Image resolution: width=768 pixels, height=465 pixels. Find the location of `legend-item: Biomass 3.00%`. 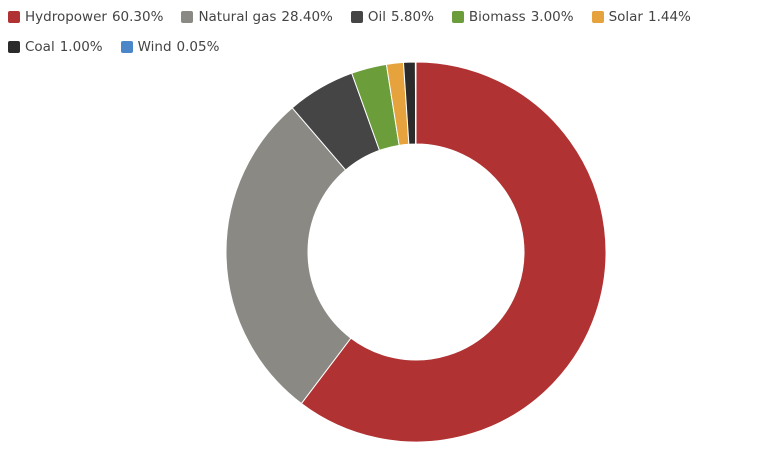

legend-item: Biomass 3.00% is located at coordinates (512, 17).